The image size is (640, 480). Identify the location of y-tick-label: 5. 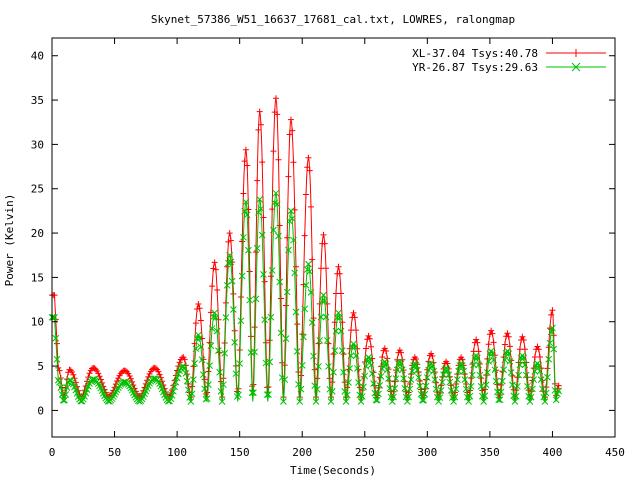
(40, 366).